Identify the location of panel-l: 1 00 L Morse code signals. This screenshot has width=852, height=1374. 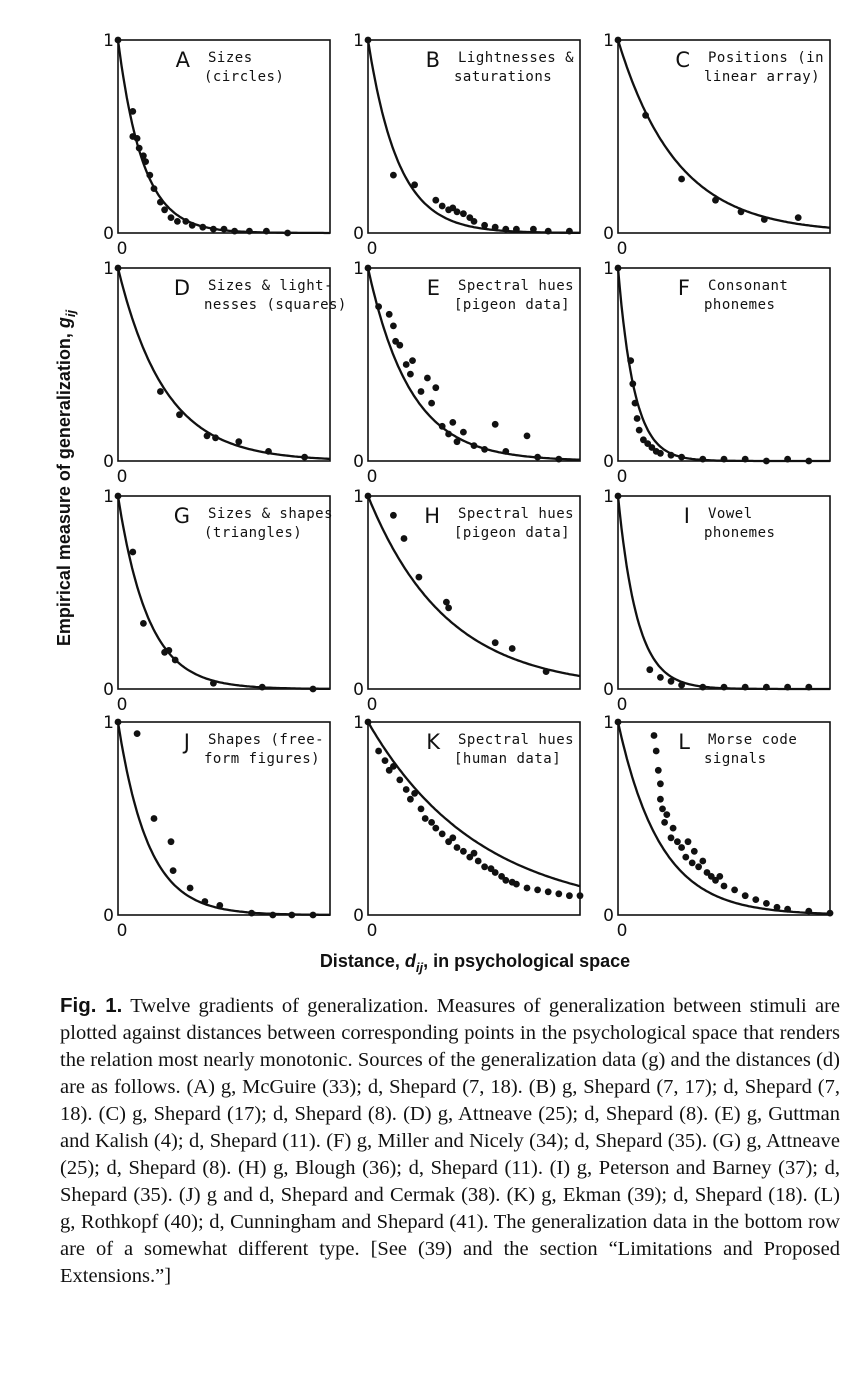
(718, 827).